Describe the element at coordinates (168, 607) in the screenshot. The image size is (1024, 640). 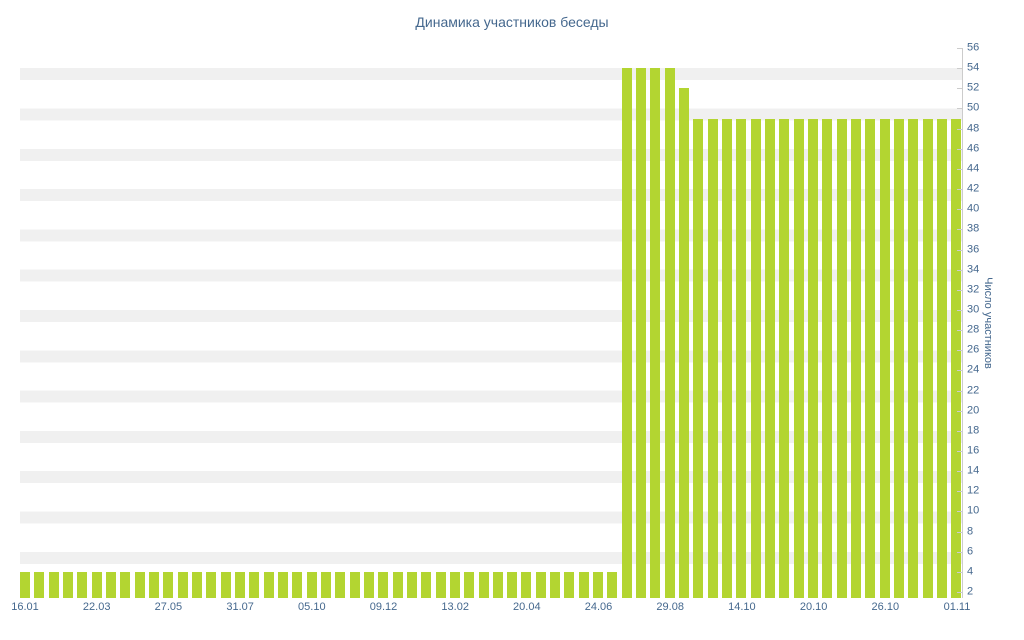
I see `x-tick-label: 27.05` at that location.